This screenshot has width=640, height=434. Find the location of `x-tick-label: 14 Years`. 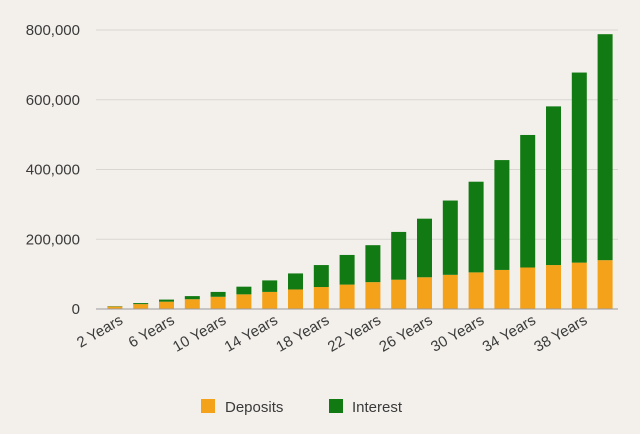

x-tick-label: 14 Years is located at coordinates (251, 334).